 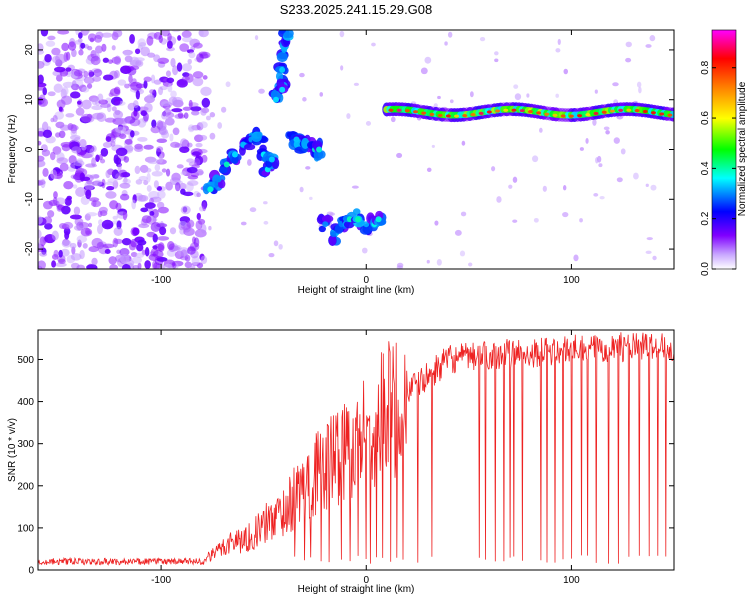 What do you see at coordinates (571, 580) in the screenshot?
I see `x-tick-label: 100` at bounding box center [571, 580].